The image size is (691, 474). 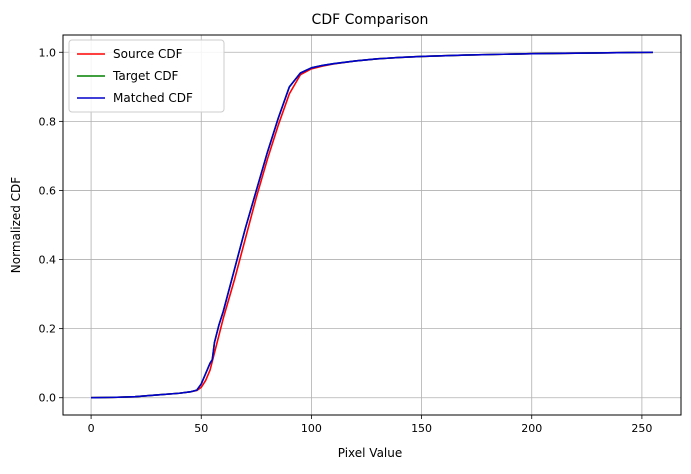 I want to click on y-tick-label: 0.6, so click(x=48, y=190).